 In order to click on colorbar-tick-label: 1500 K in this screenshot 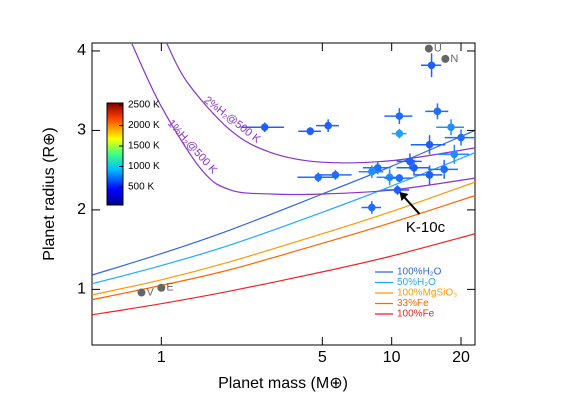, I will do `click(144, 146)`.